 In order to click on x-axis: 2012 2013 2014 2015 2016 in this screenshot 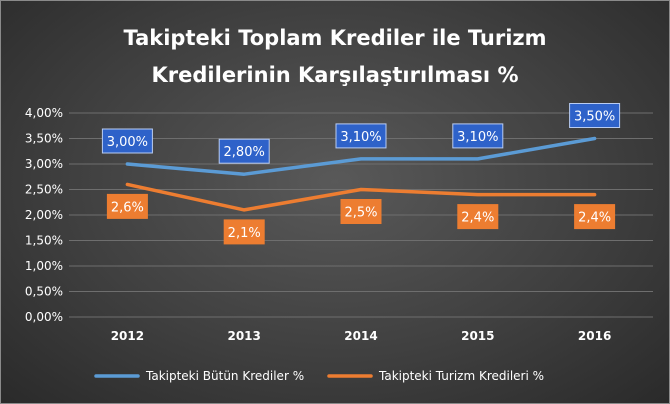, I will do `click(361, 336)`.